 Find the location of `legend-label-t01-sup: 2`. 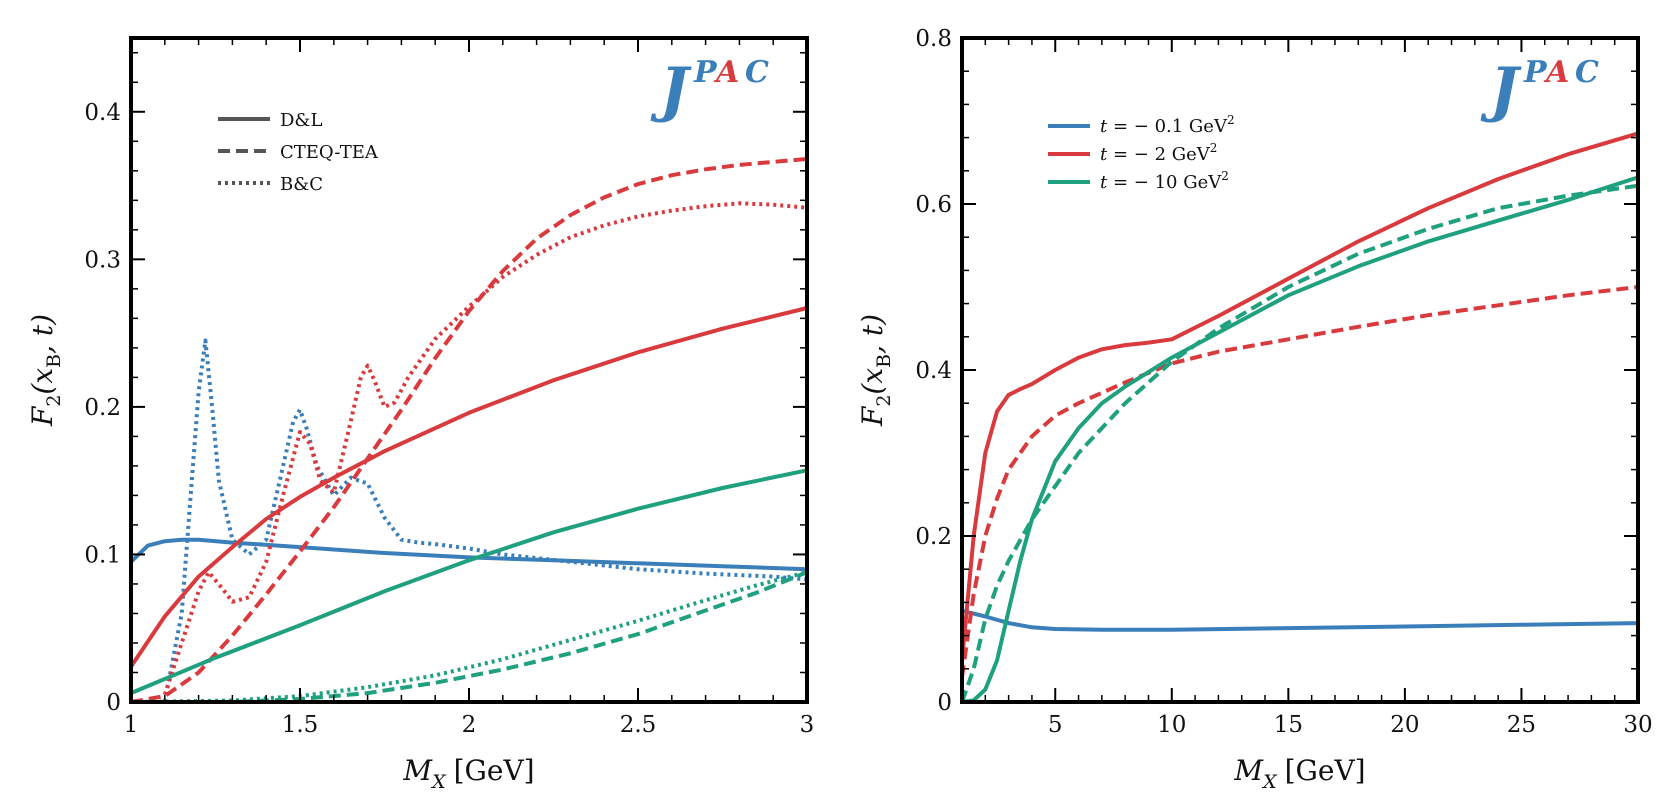

legend-label-t01-sup: 2 is located at coordinates (1231, 120).